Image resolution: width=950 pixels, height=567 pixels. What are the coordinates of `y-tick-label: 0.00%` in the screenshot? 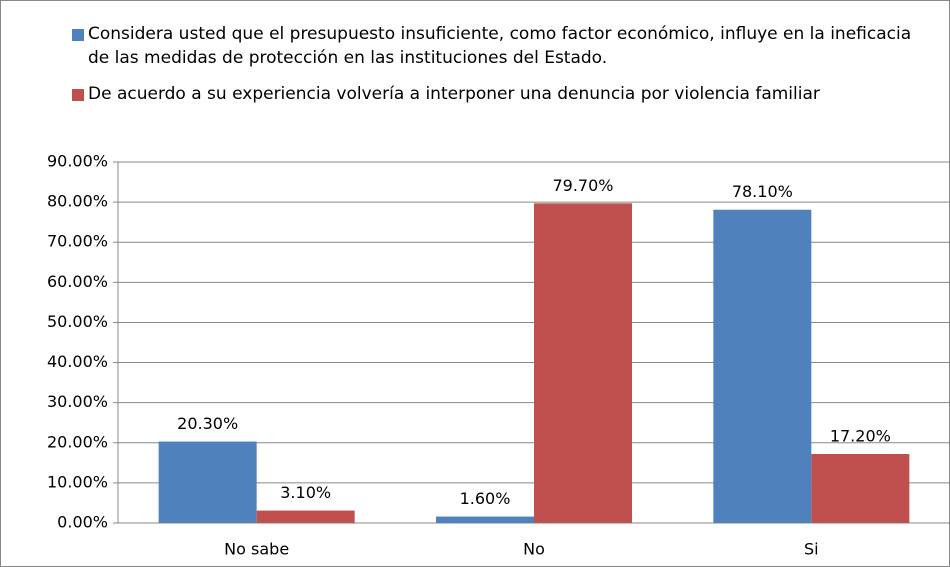 It's located at (82, 522).